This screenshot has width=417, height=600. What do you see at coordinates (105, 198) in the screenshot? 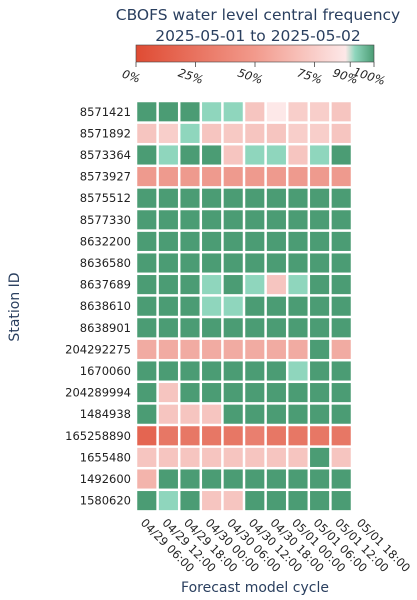
I see `y-tick-label: 8575512` at bounding box center [105, 198].